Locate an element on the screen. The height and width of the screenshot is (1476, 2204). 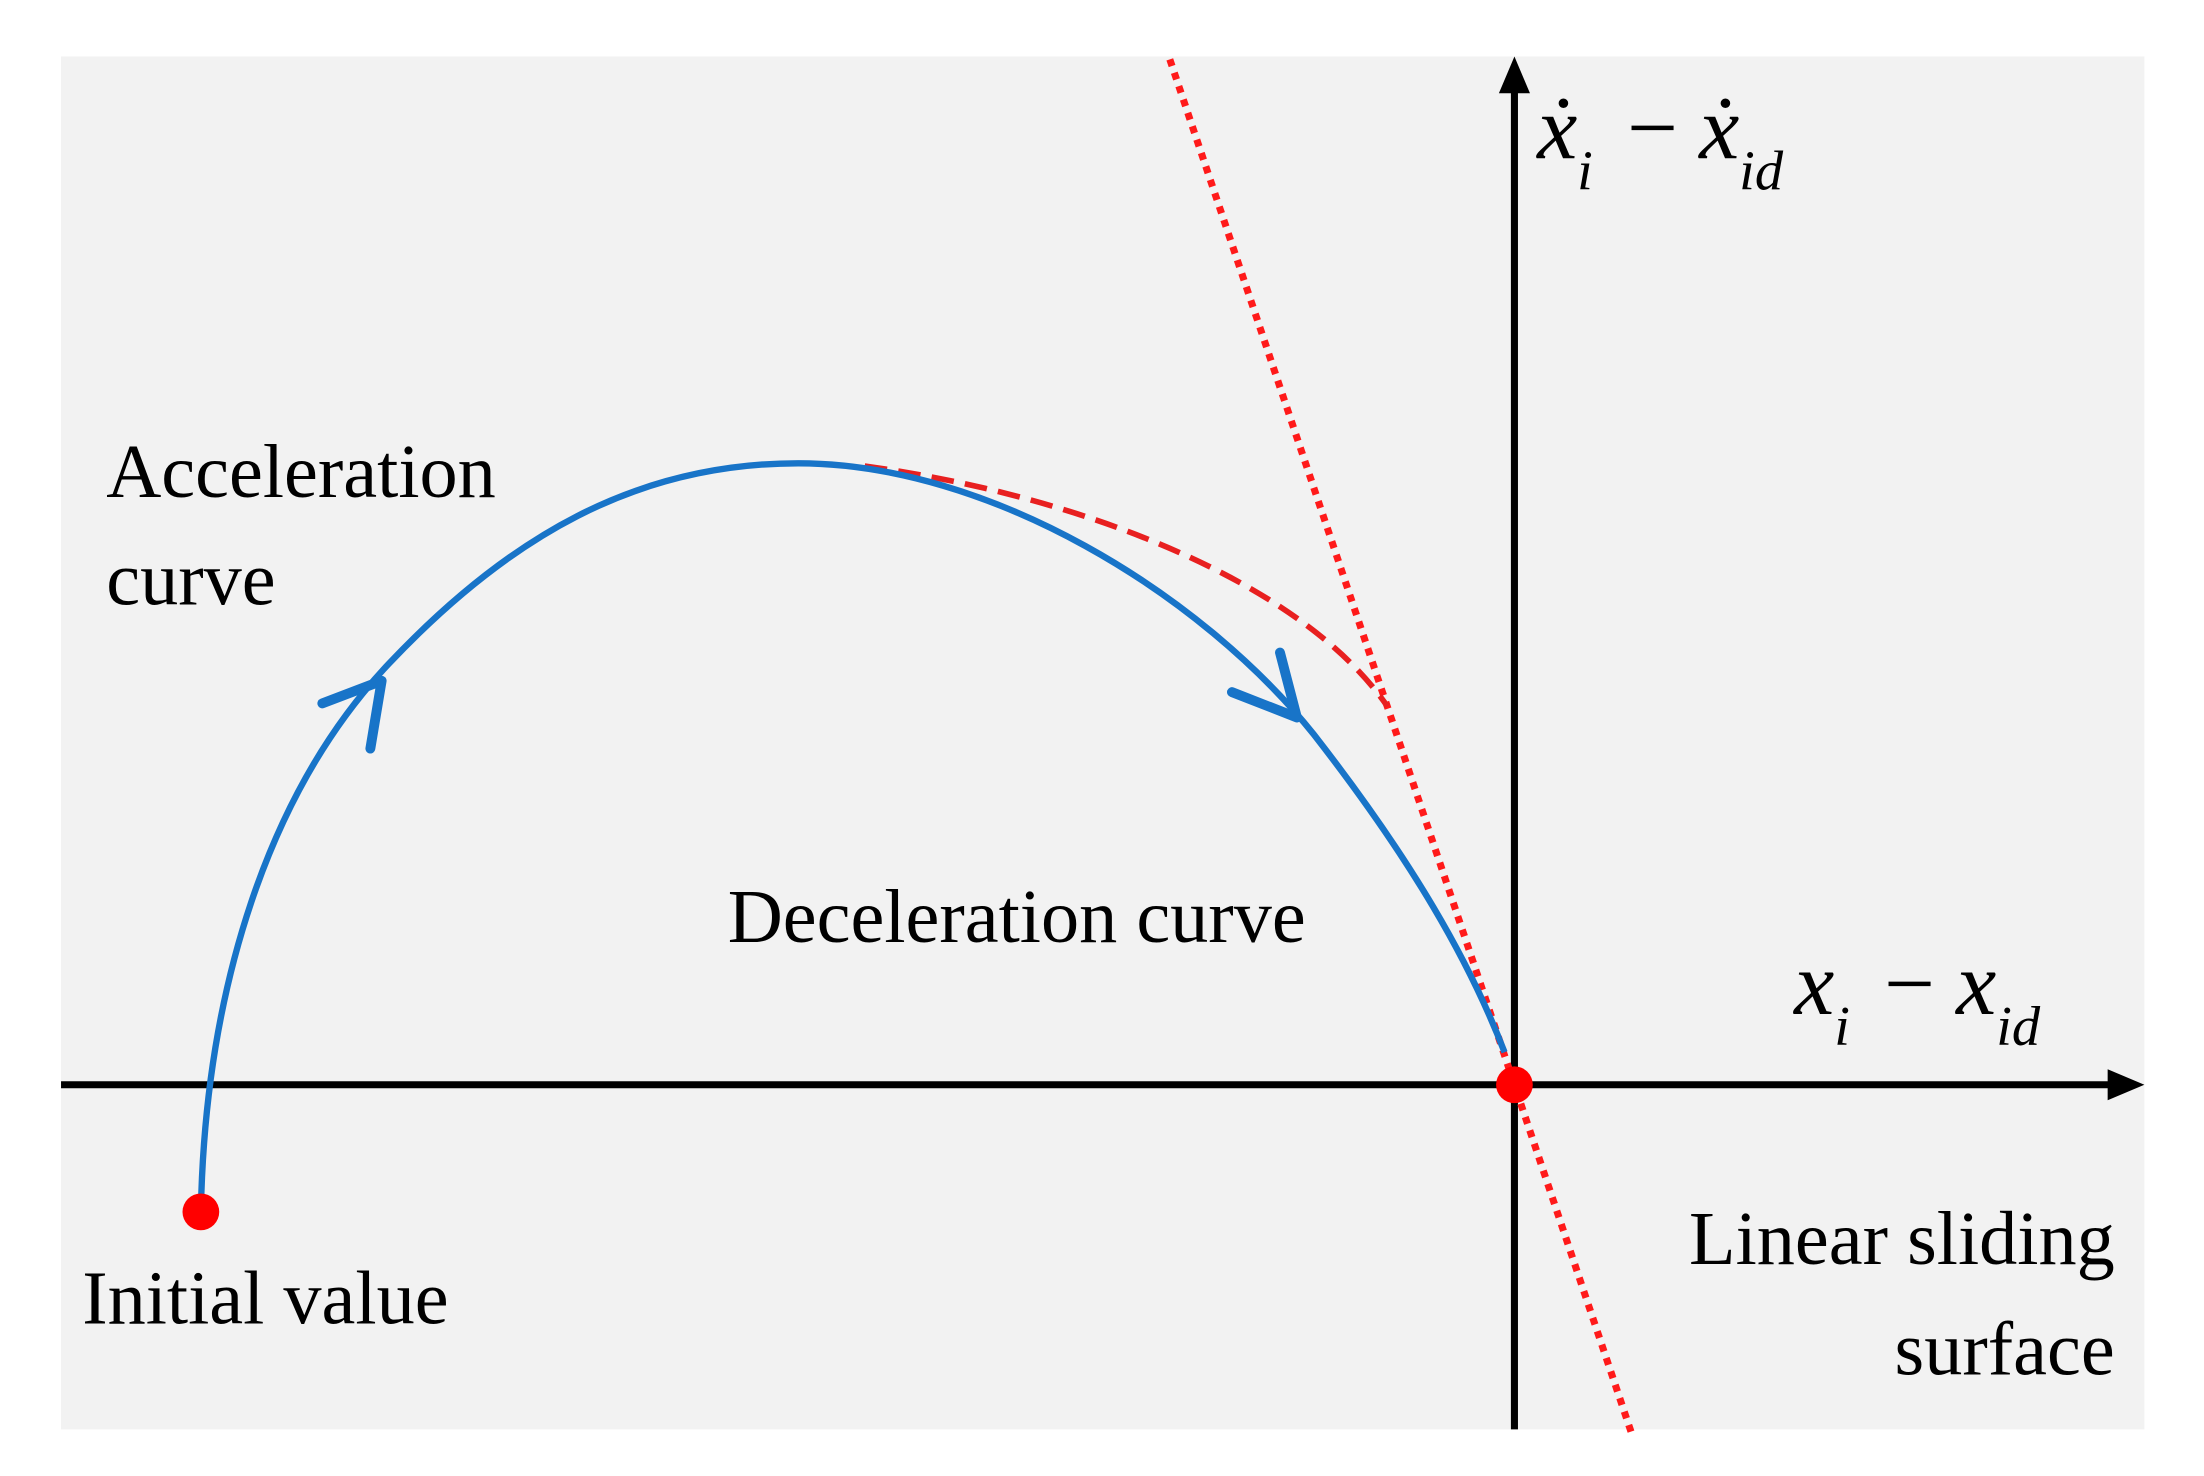
label: surface is located at coordinates (2005, 1349).